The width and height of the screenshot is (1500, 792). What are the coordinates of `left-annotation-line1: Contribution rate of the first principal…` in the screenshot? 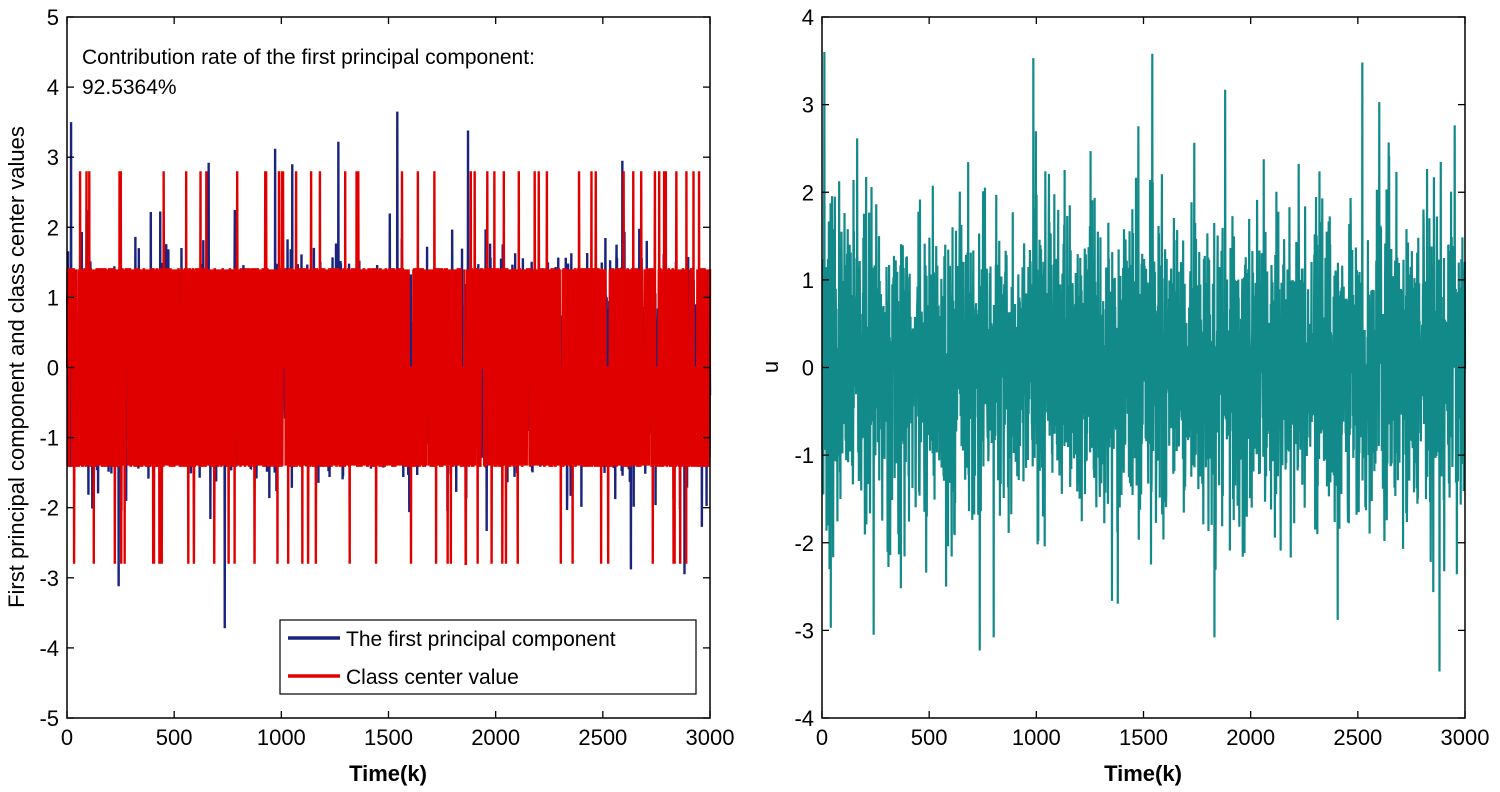 It's located at (308, 57).